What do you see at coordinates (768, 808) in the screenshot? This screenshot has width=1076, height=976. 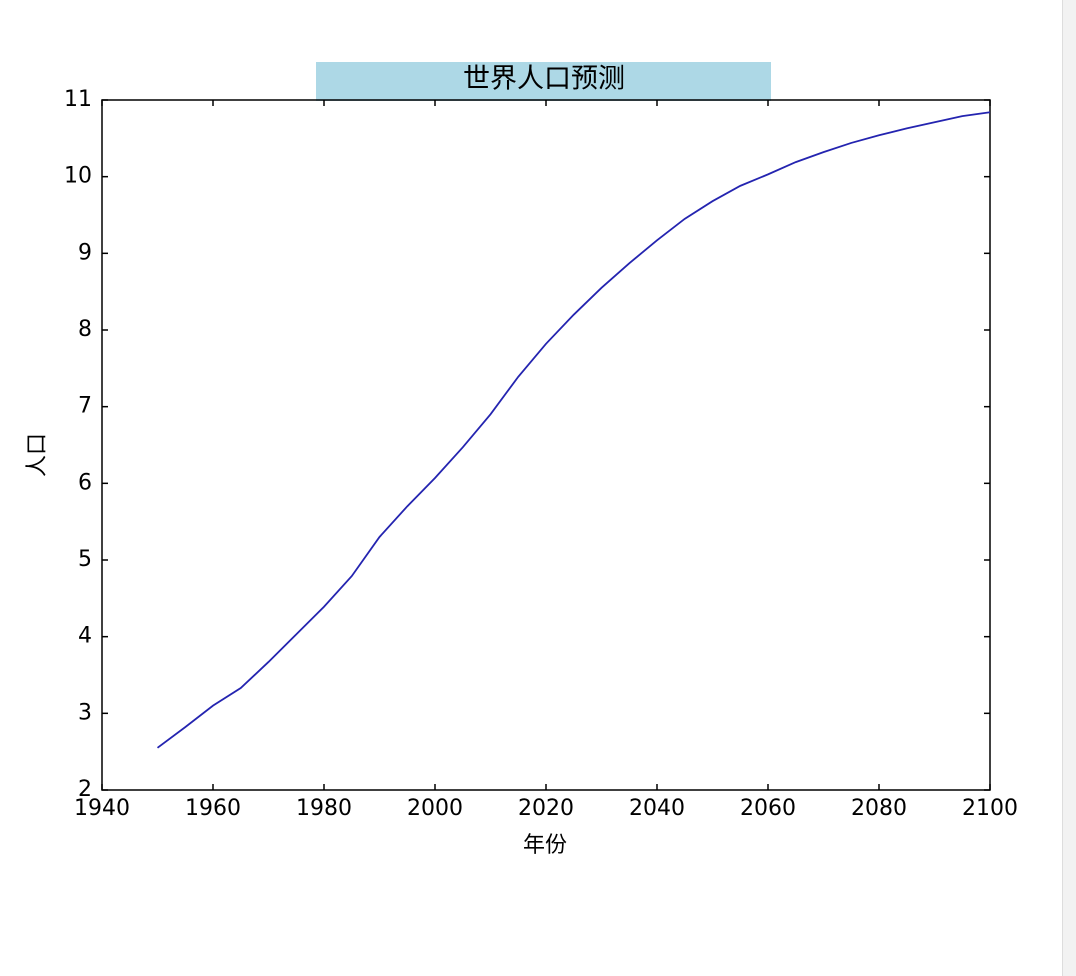 I see `x-tick-label: 2060` at bounding box center [768, 808].